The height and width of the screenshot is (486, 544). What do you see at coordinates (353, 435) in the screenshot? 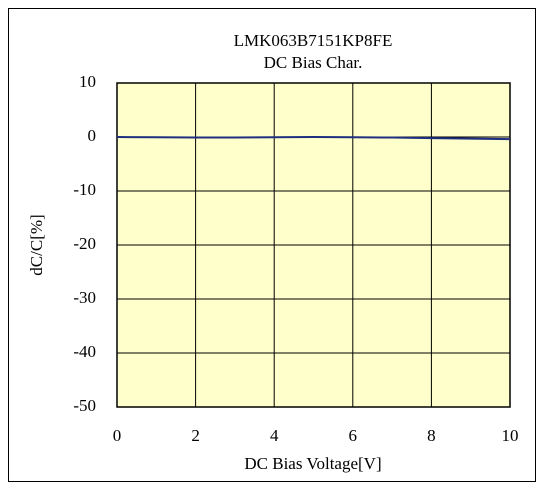
I see `x-tick-label: 6` at bounding box center [353, 435].